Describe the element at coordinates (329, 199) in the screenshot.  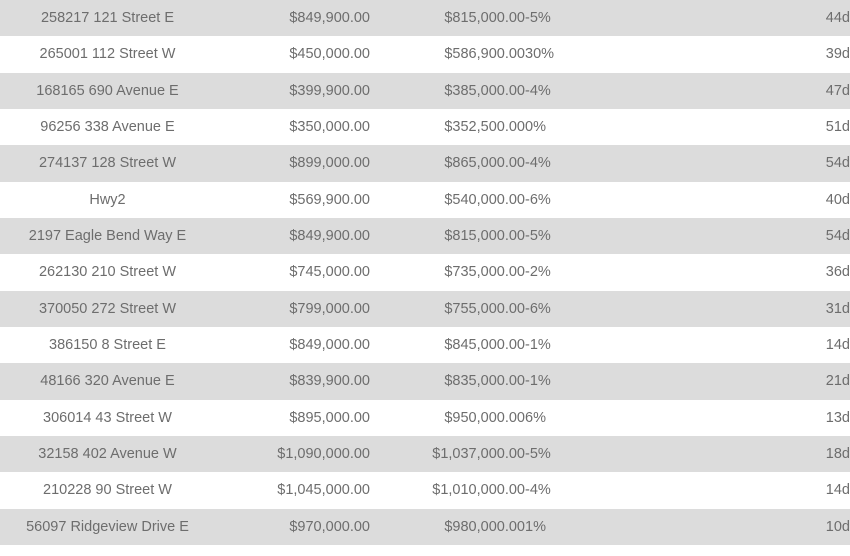
I see `cell-list-price: $569,900.00` at that location.